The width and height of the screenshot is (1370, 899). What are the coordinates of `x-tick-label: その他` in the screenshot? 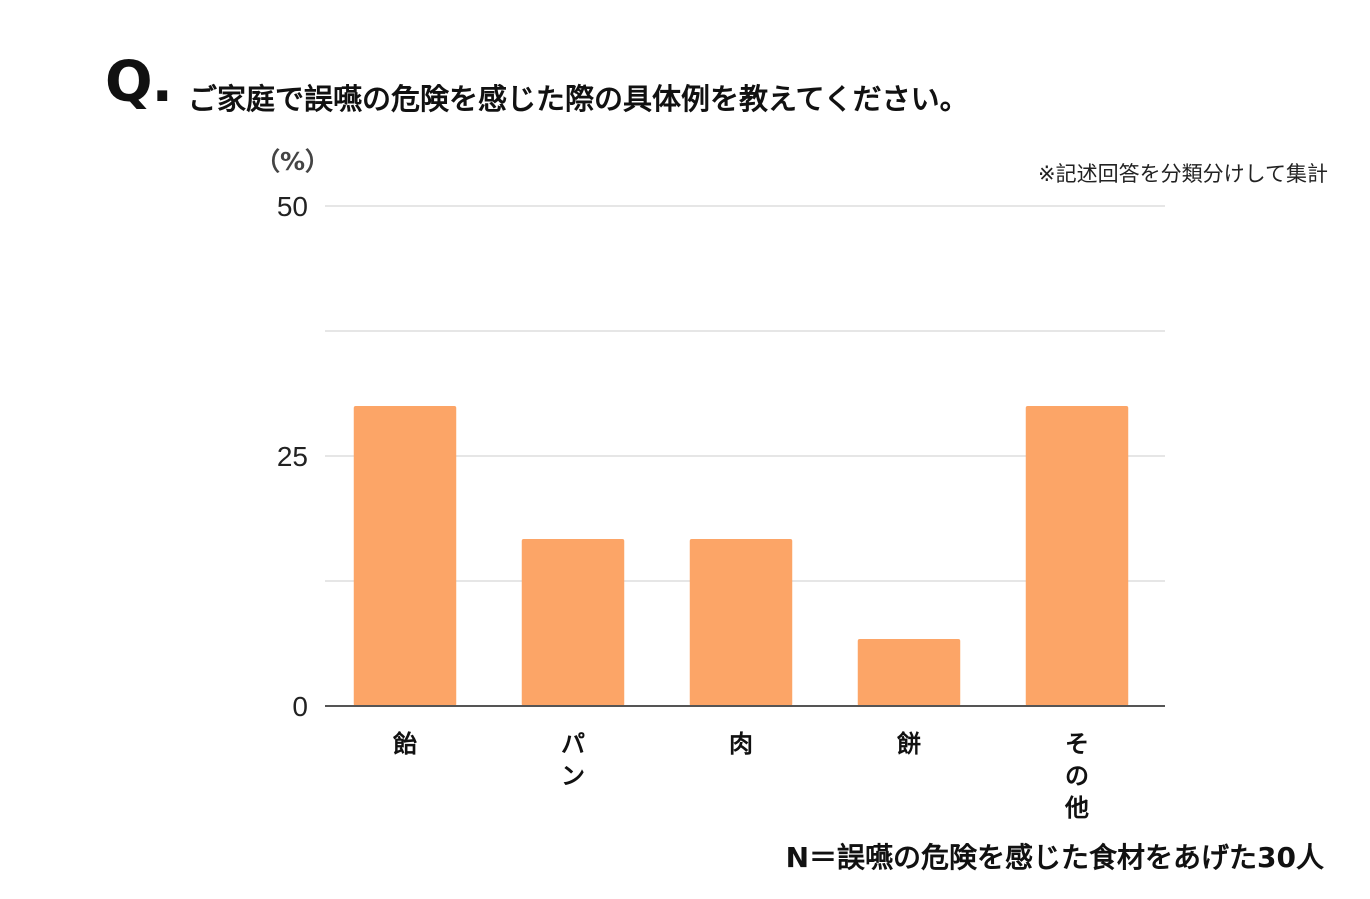 It's located at (1076, 776).